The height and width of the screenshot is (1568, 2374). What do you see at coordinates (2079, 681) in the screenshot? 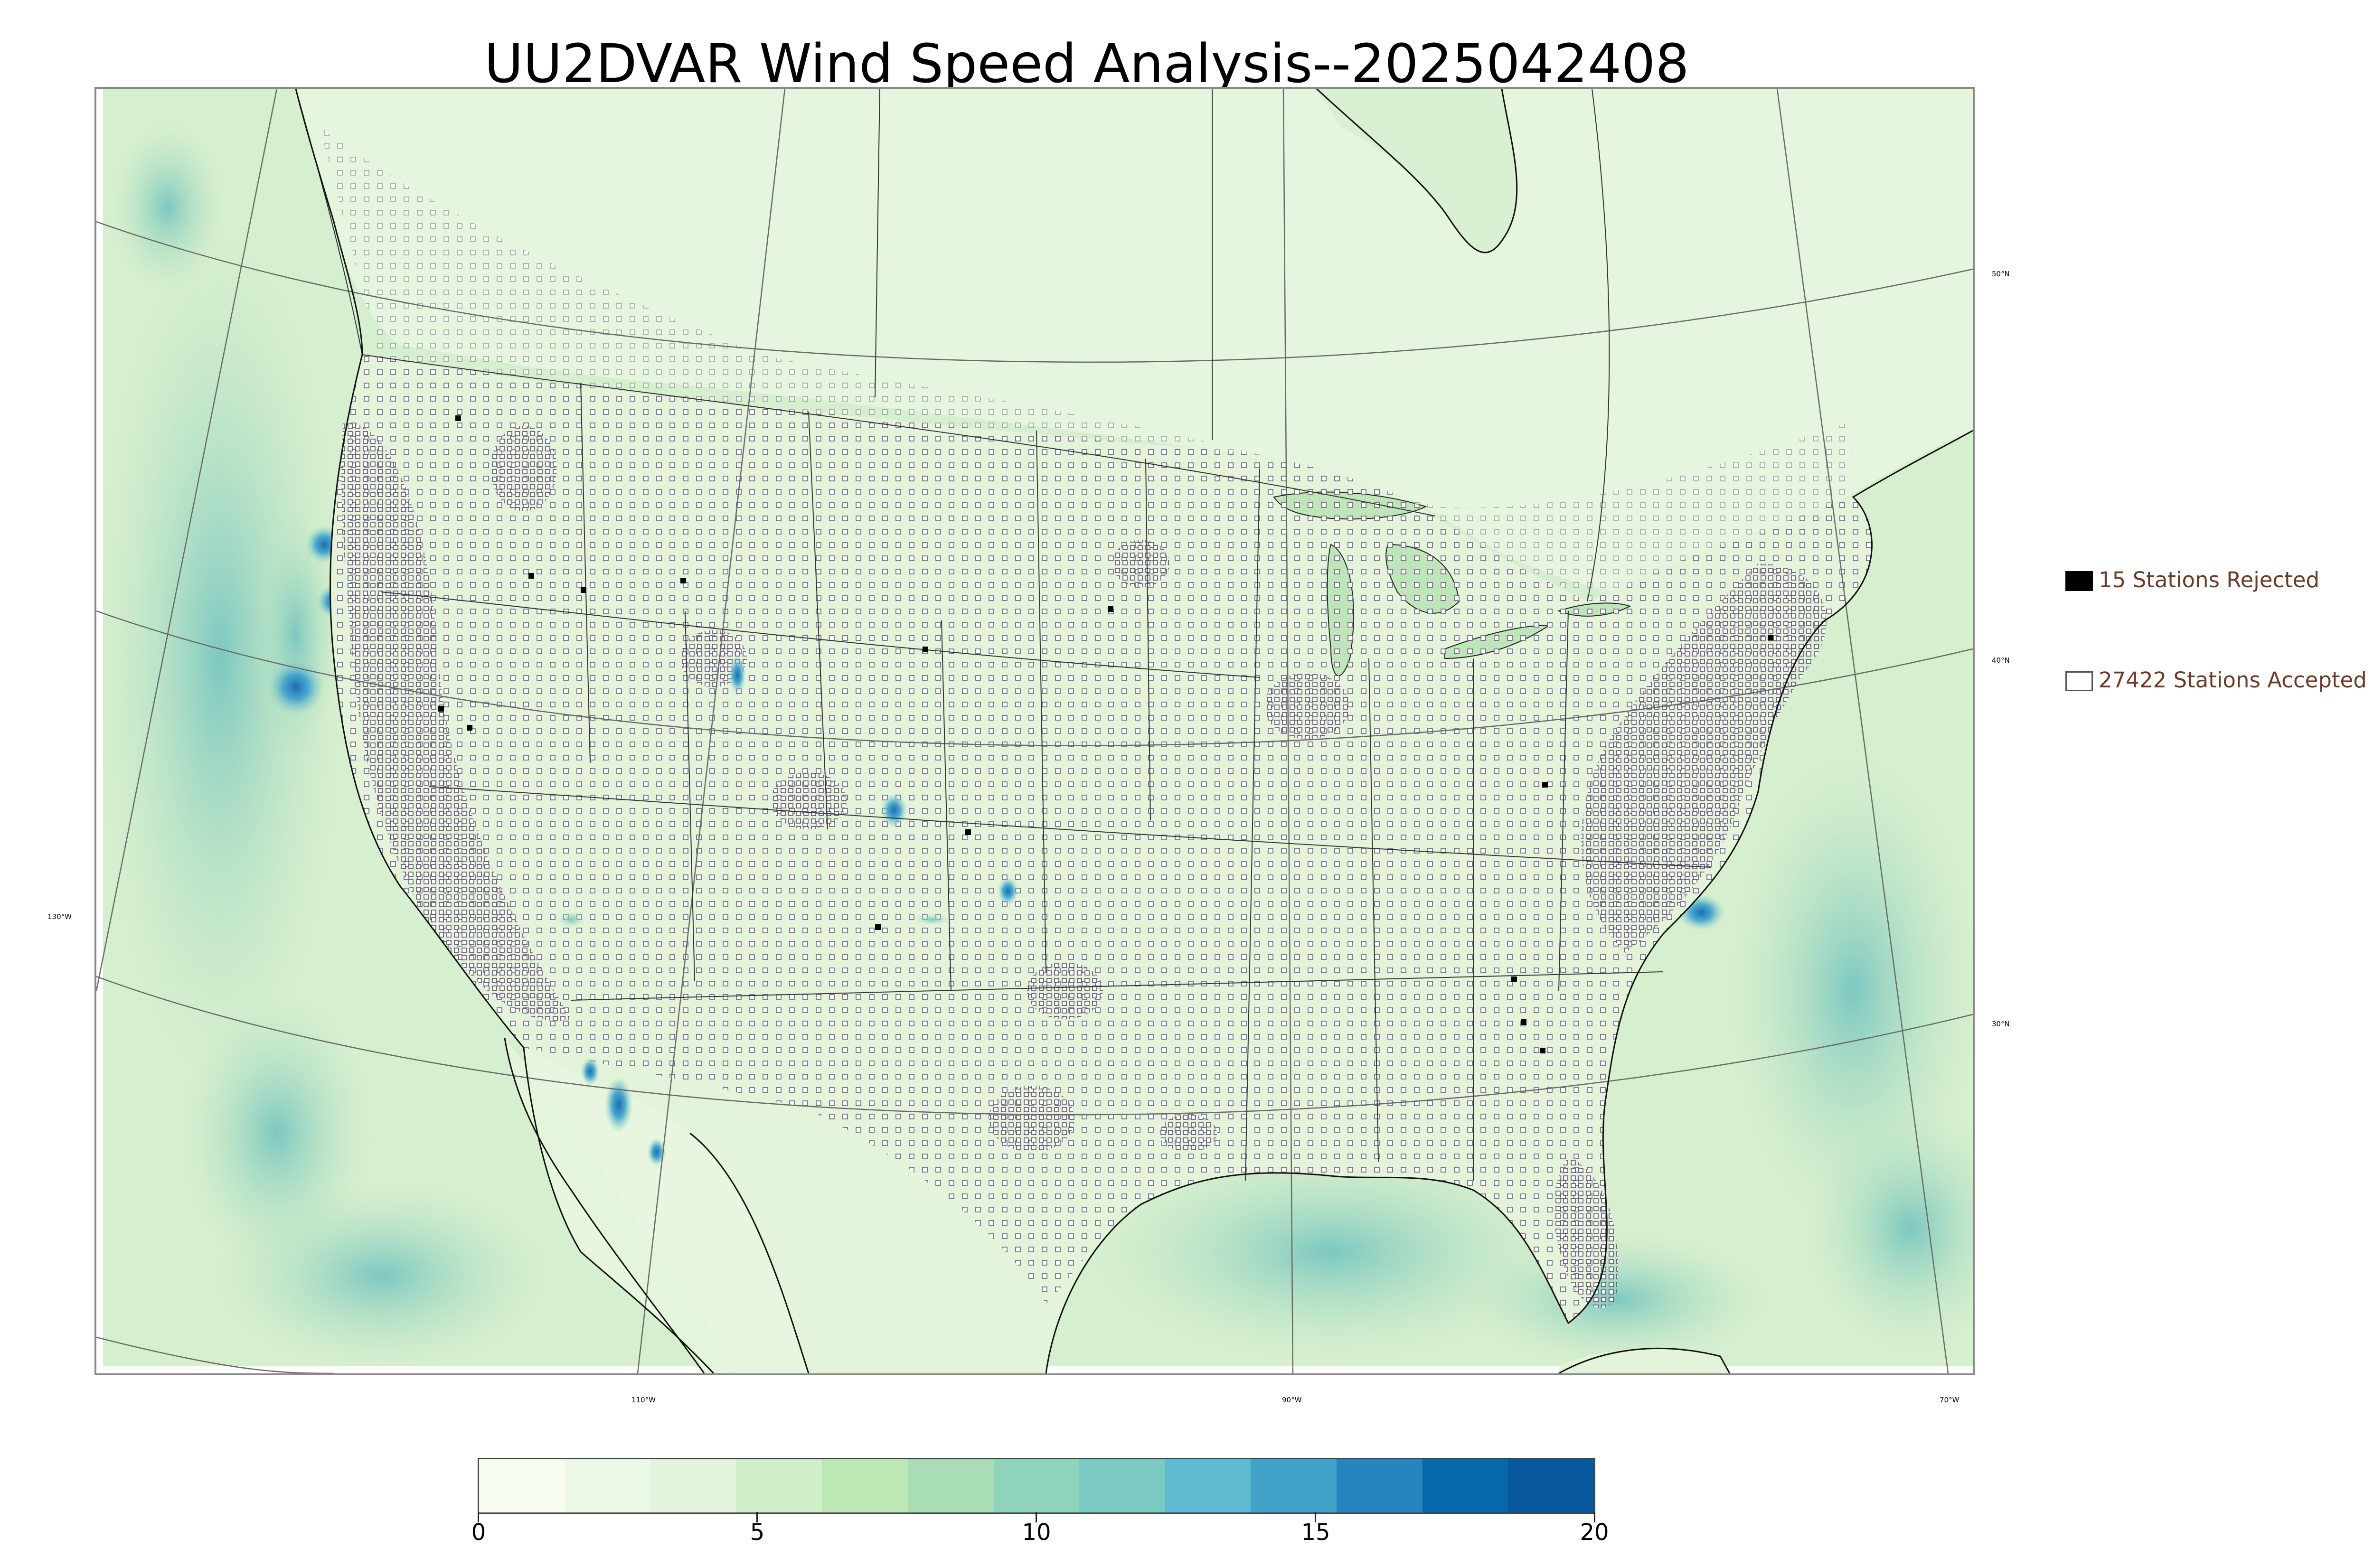
I see `accepted-swatch` at bounding box center [2079, 681].